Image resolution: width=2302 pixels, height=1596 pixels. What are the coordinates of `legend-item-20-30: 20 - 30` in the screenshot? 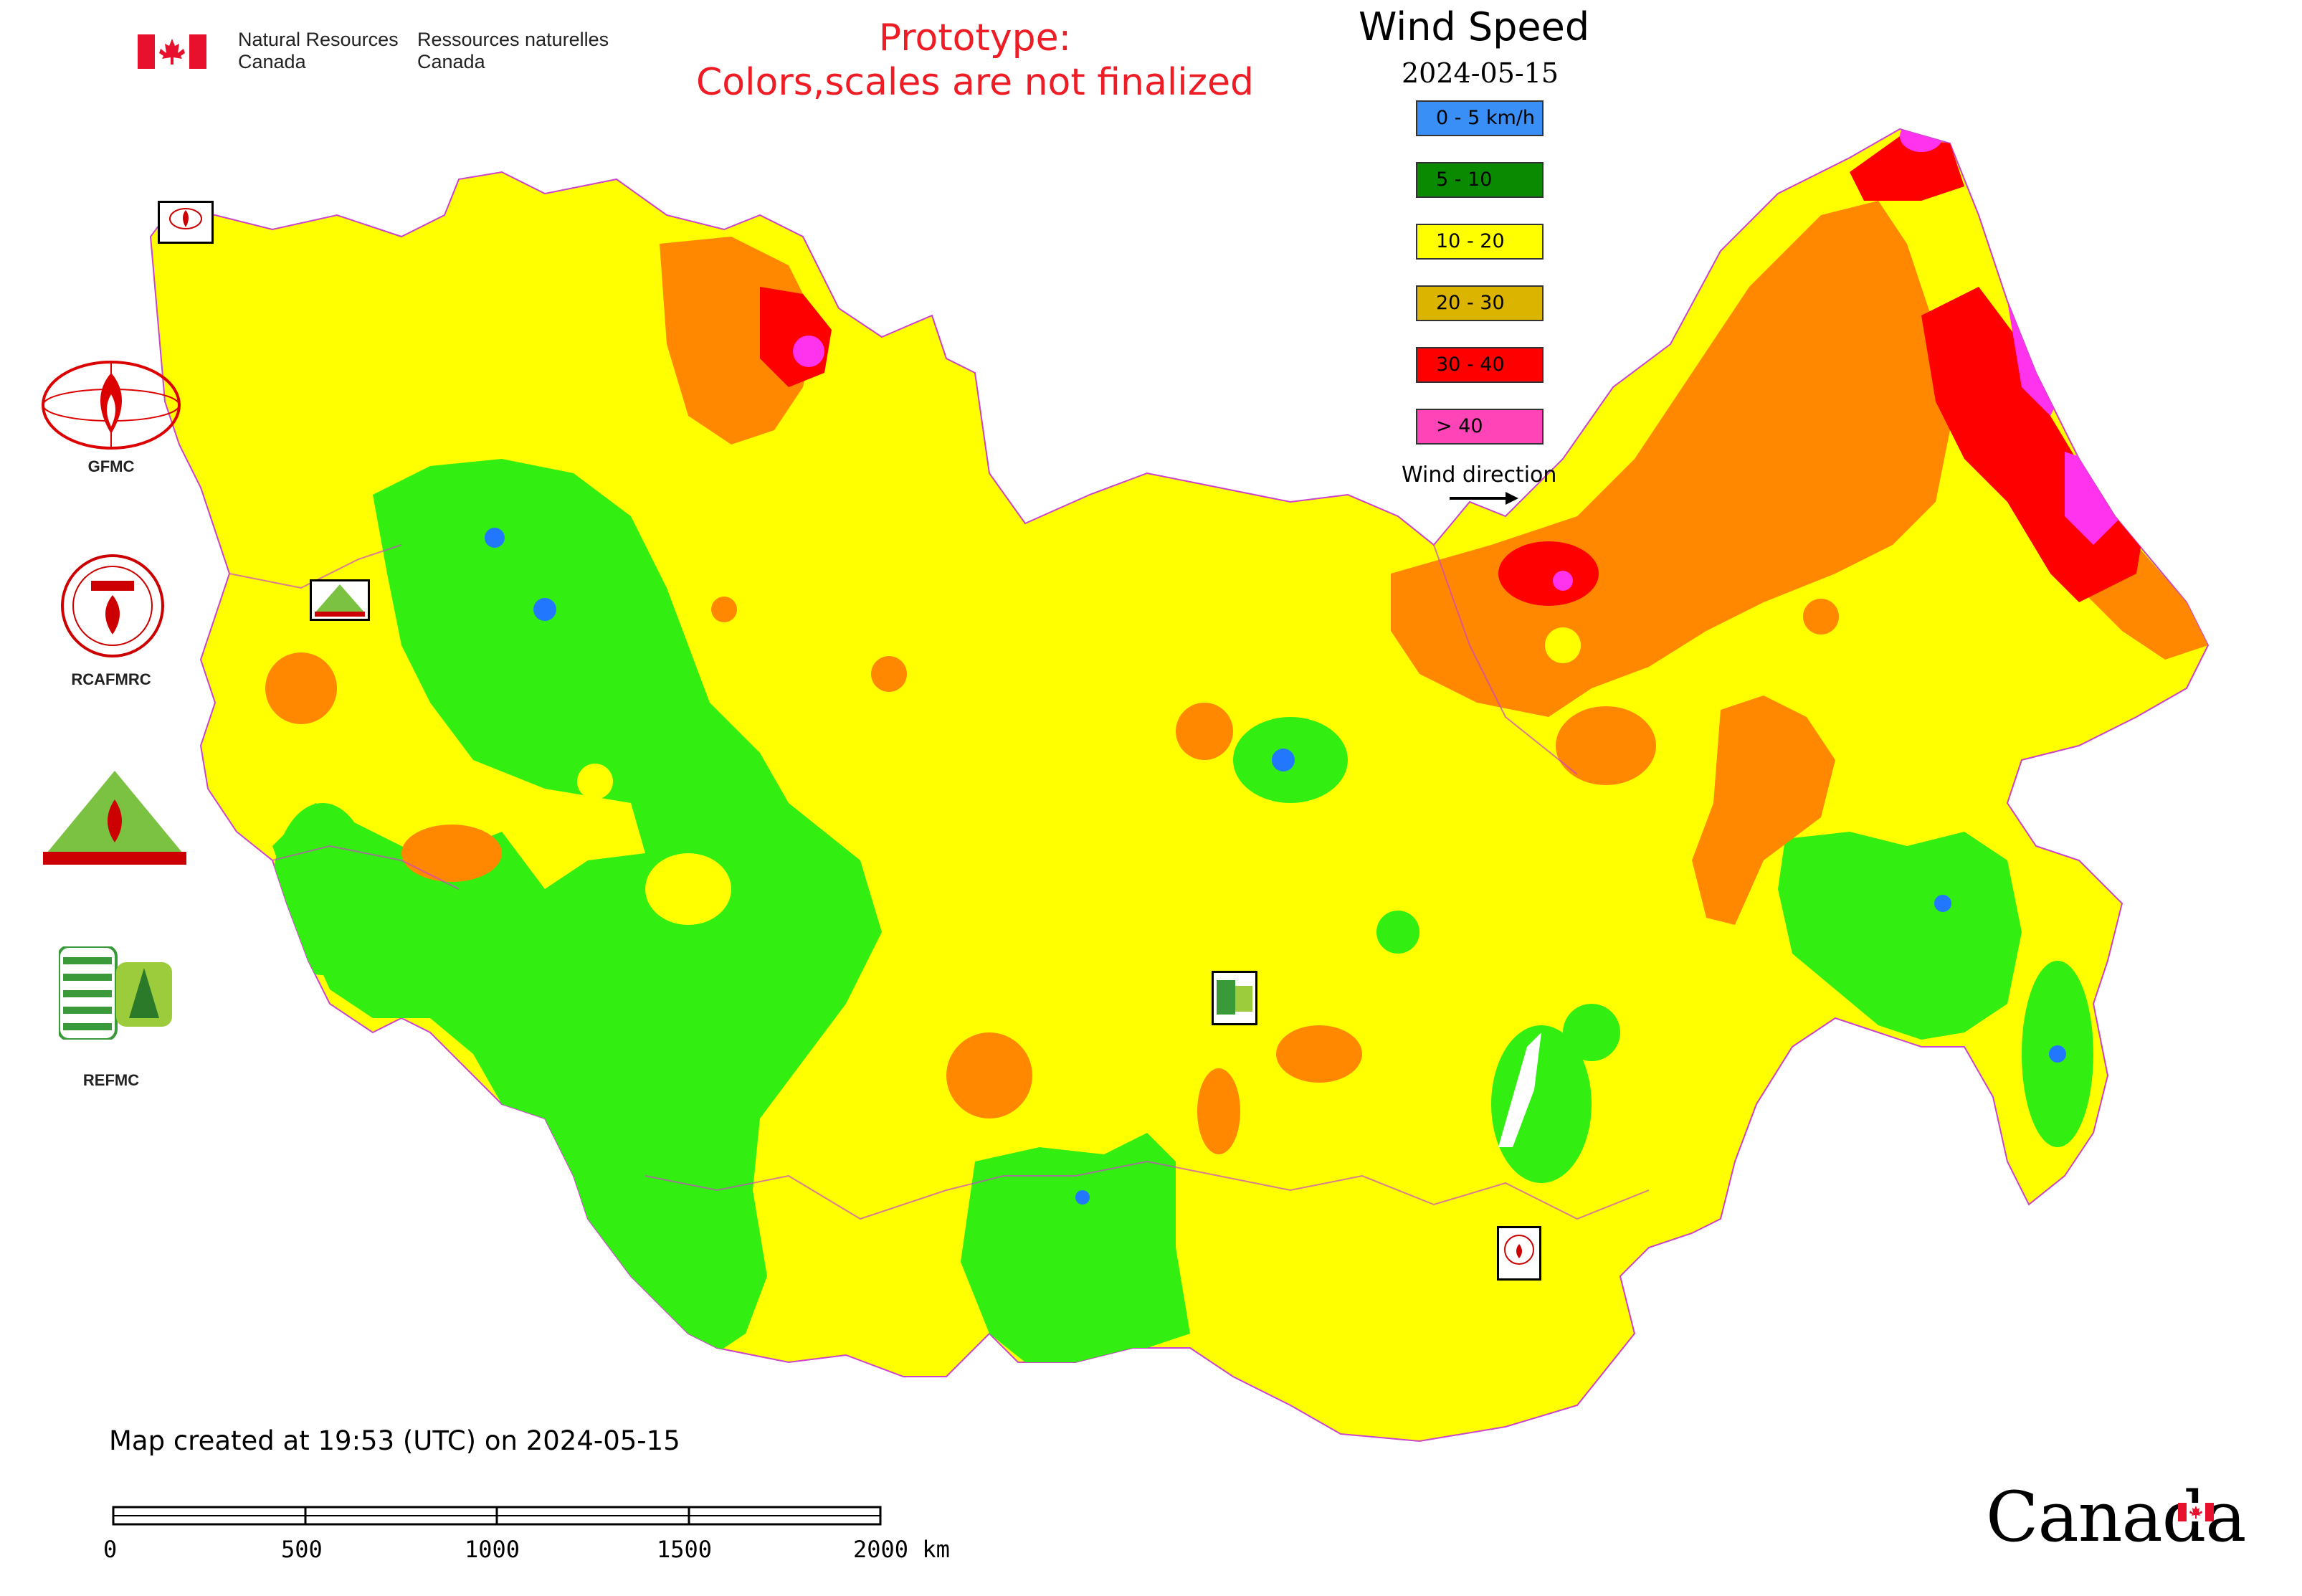 It's located at (1480, 303).